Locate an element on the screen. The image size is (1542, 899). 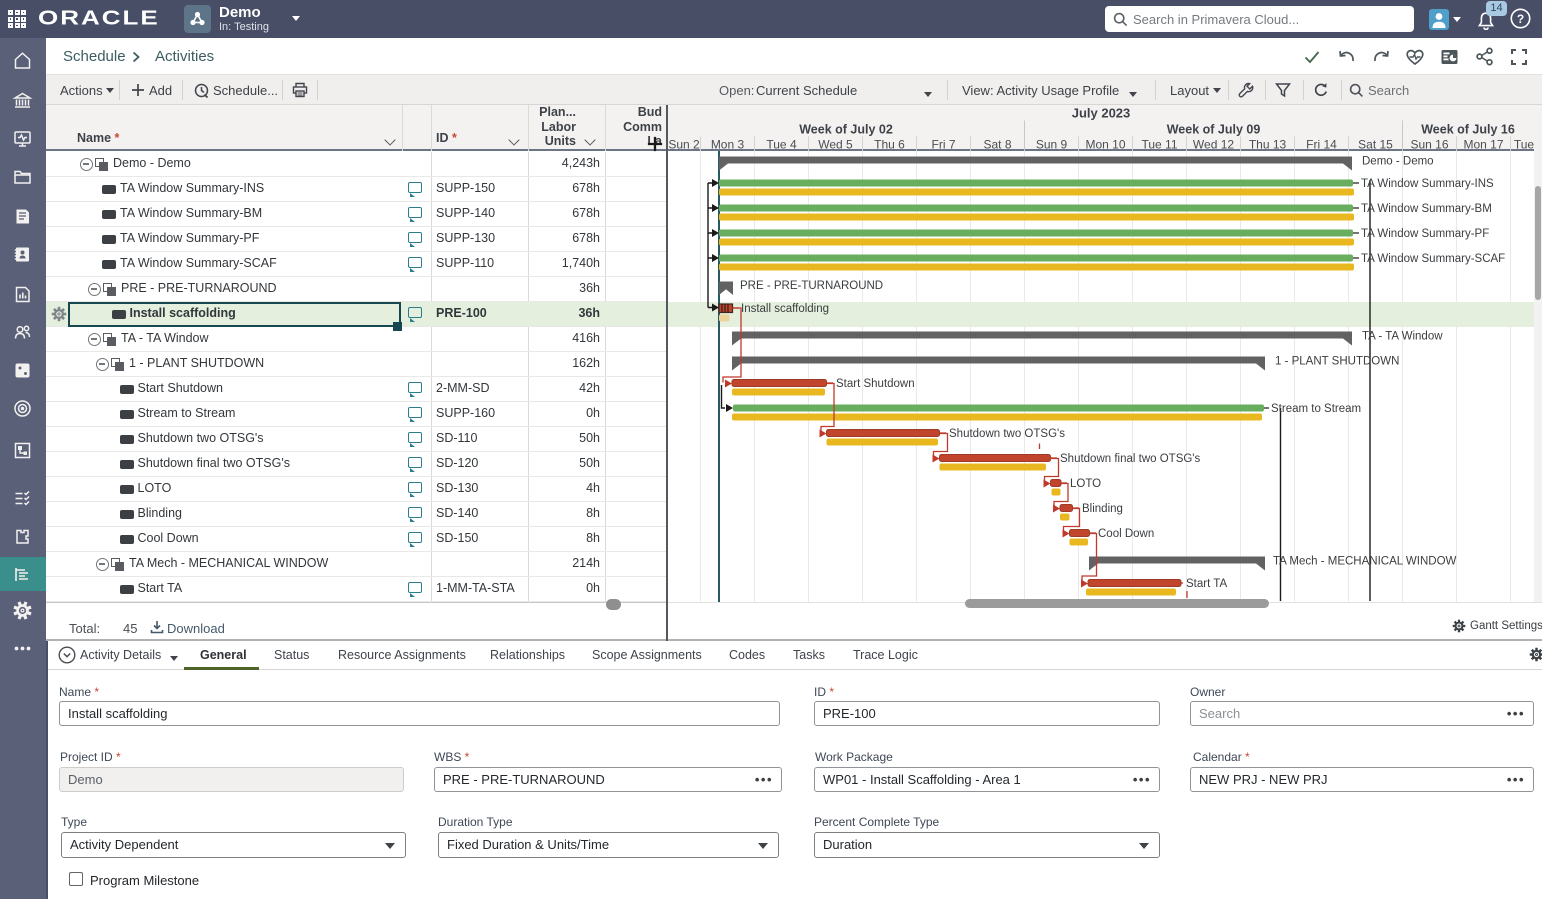
svg-text: Demo - Demo is located at coordinates (1398, 162).